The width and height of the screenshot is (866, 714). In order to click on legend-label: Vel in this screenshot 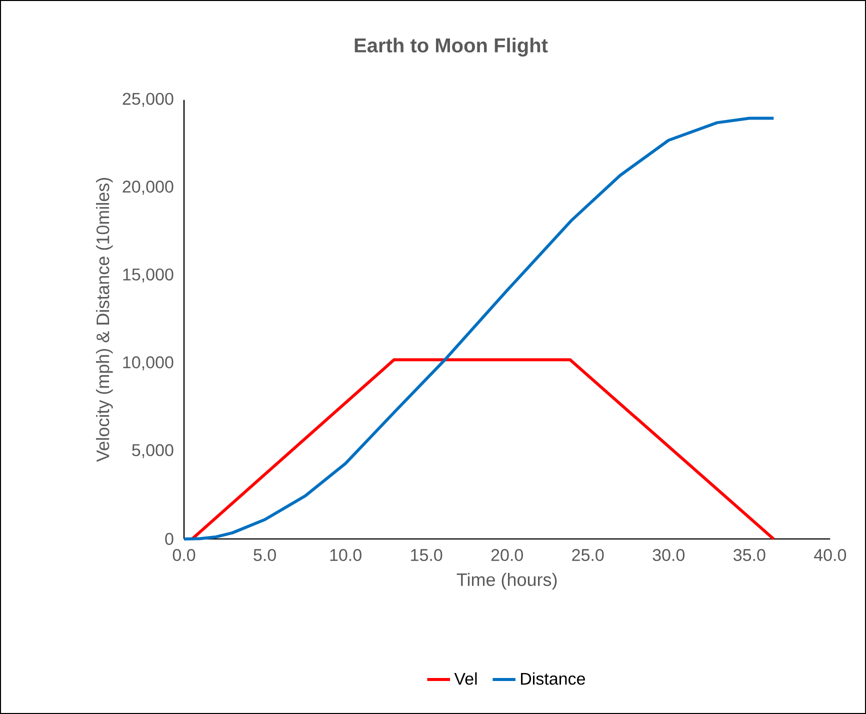, I will do `click(465, 678)`.